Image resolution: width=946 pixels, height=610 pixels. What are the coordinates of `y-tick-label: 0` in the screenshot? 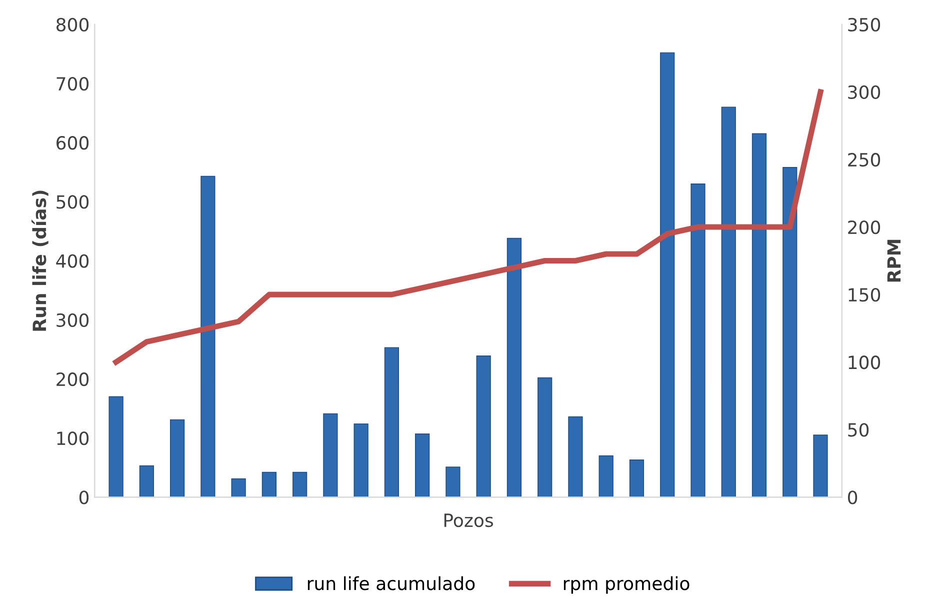 It's located at (84, 497).